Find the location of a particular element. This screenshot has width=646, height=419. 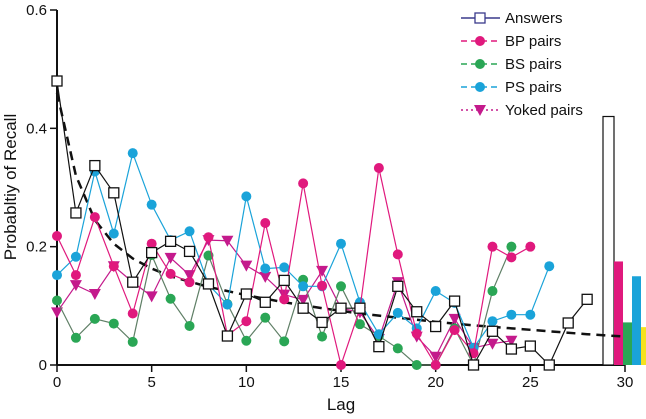

summary-bars is located at coordinates (624, 240).